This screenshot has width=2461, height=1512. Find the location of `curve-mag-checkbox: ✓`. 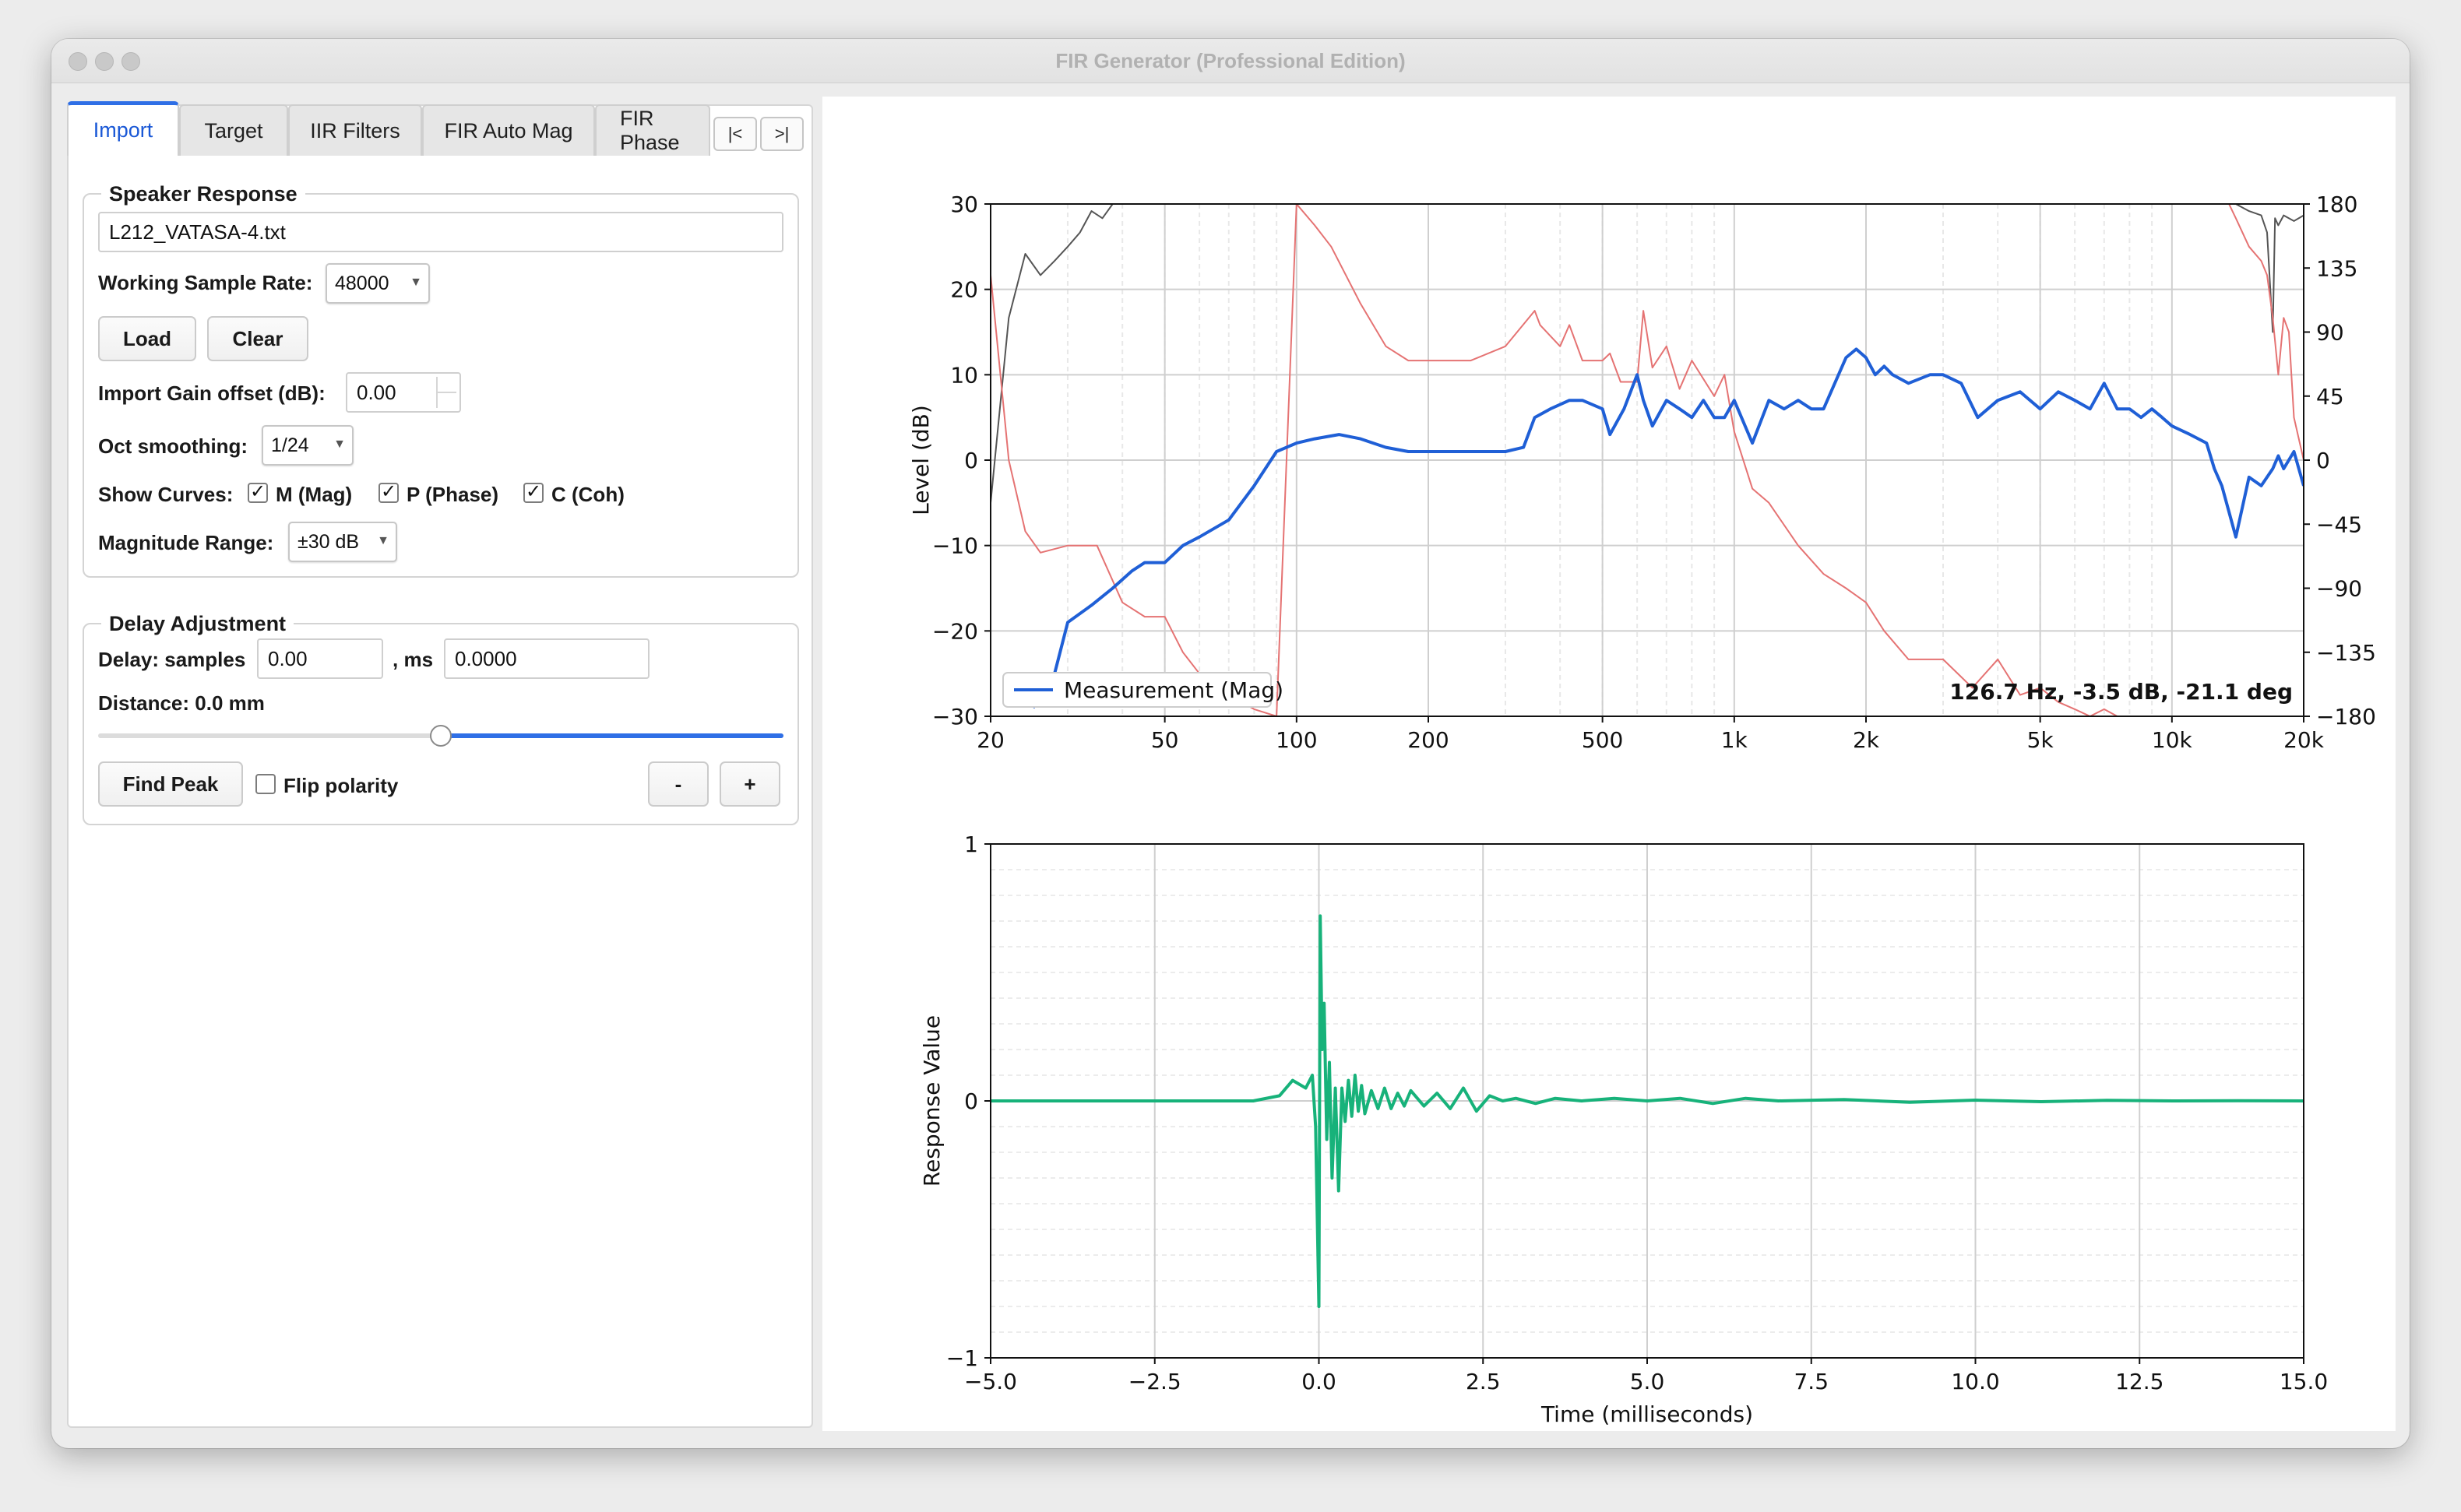

curve-mag-checkbox: ✓ is located at coordinates (258, 493).